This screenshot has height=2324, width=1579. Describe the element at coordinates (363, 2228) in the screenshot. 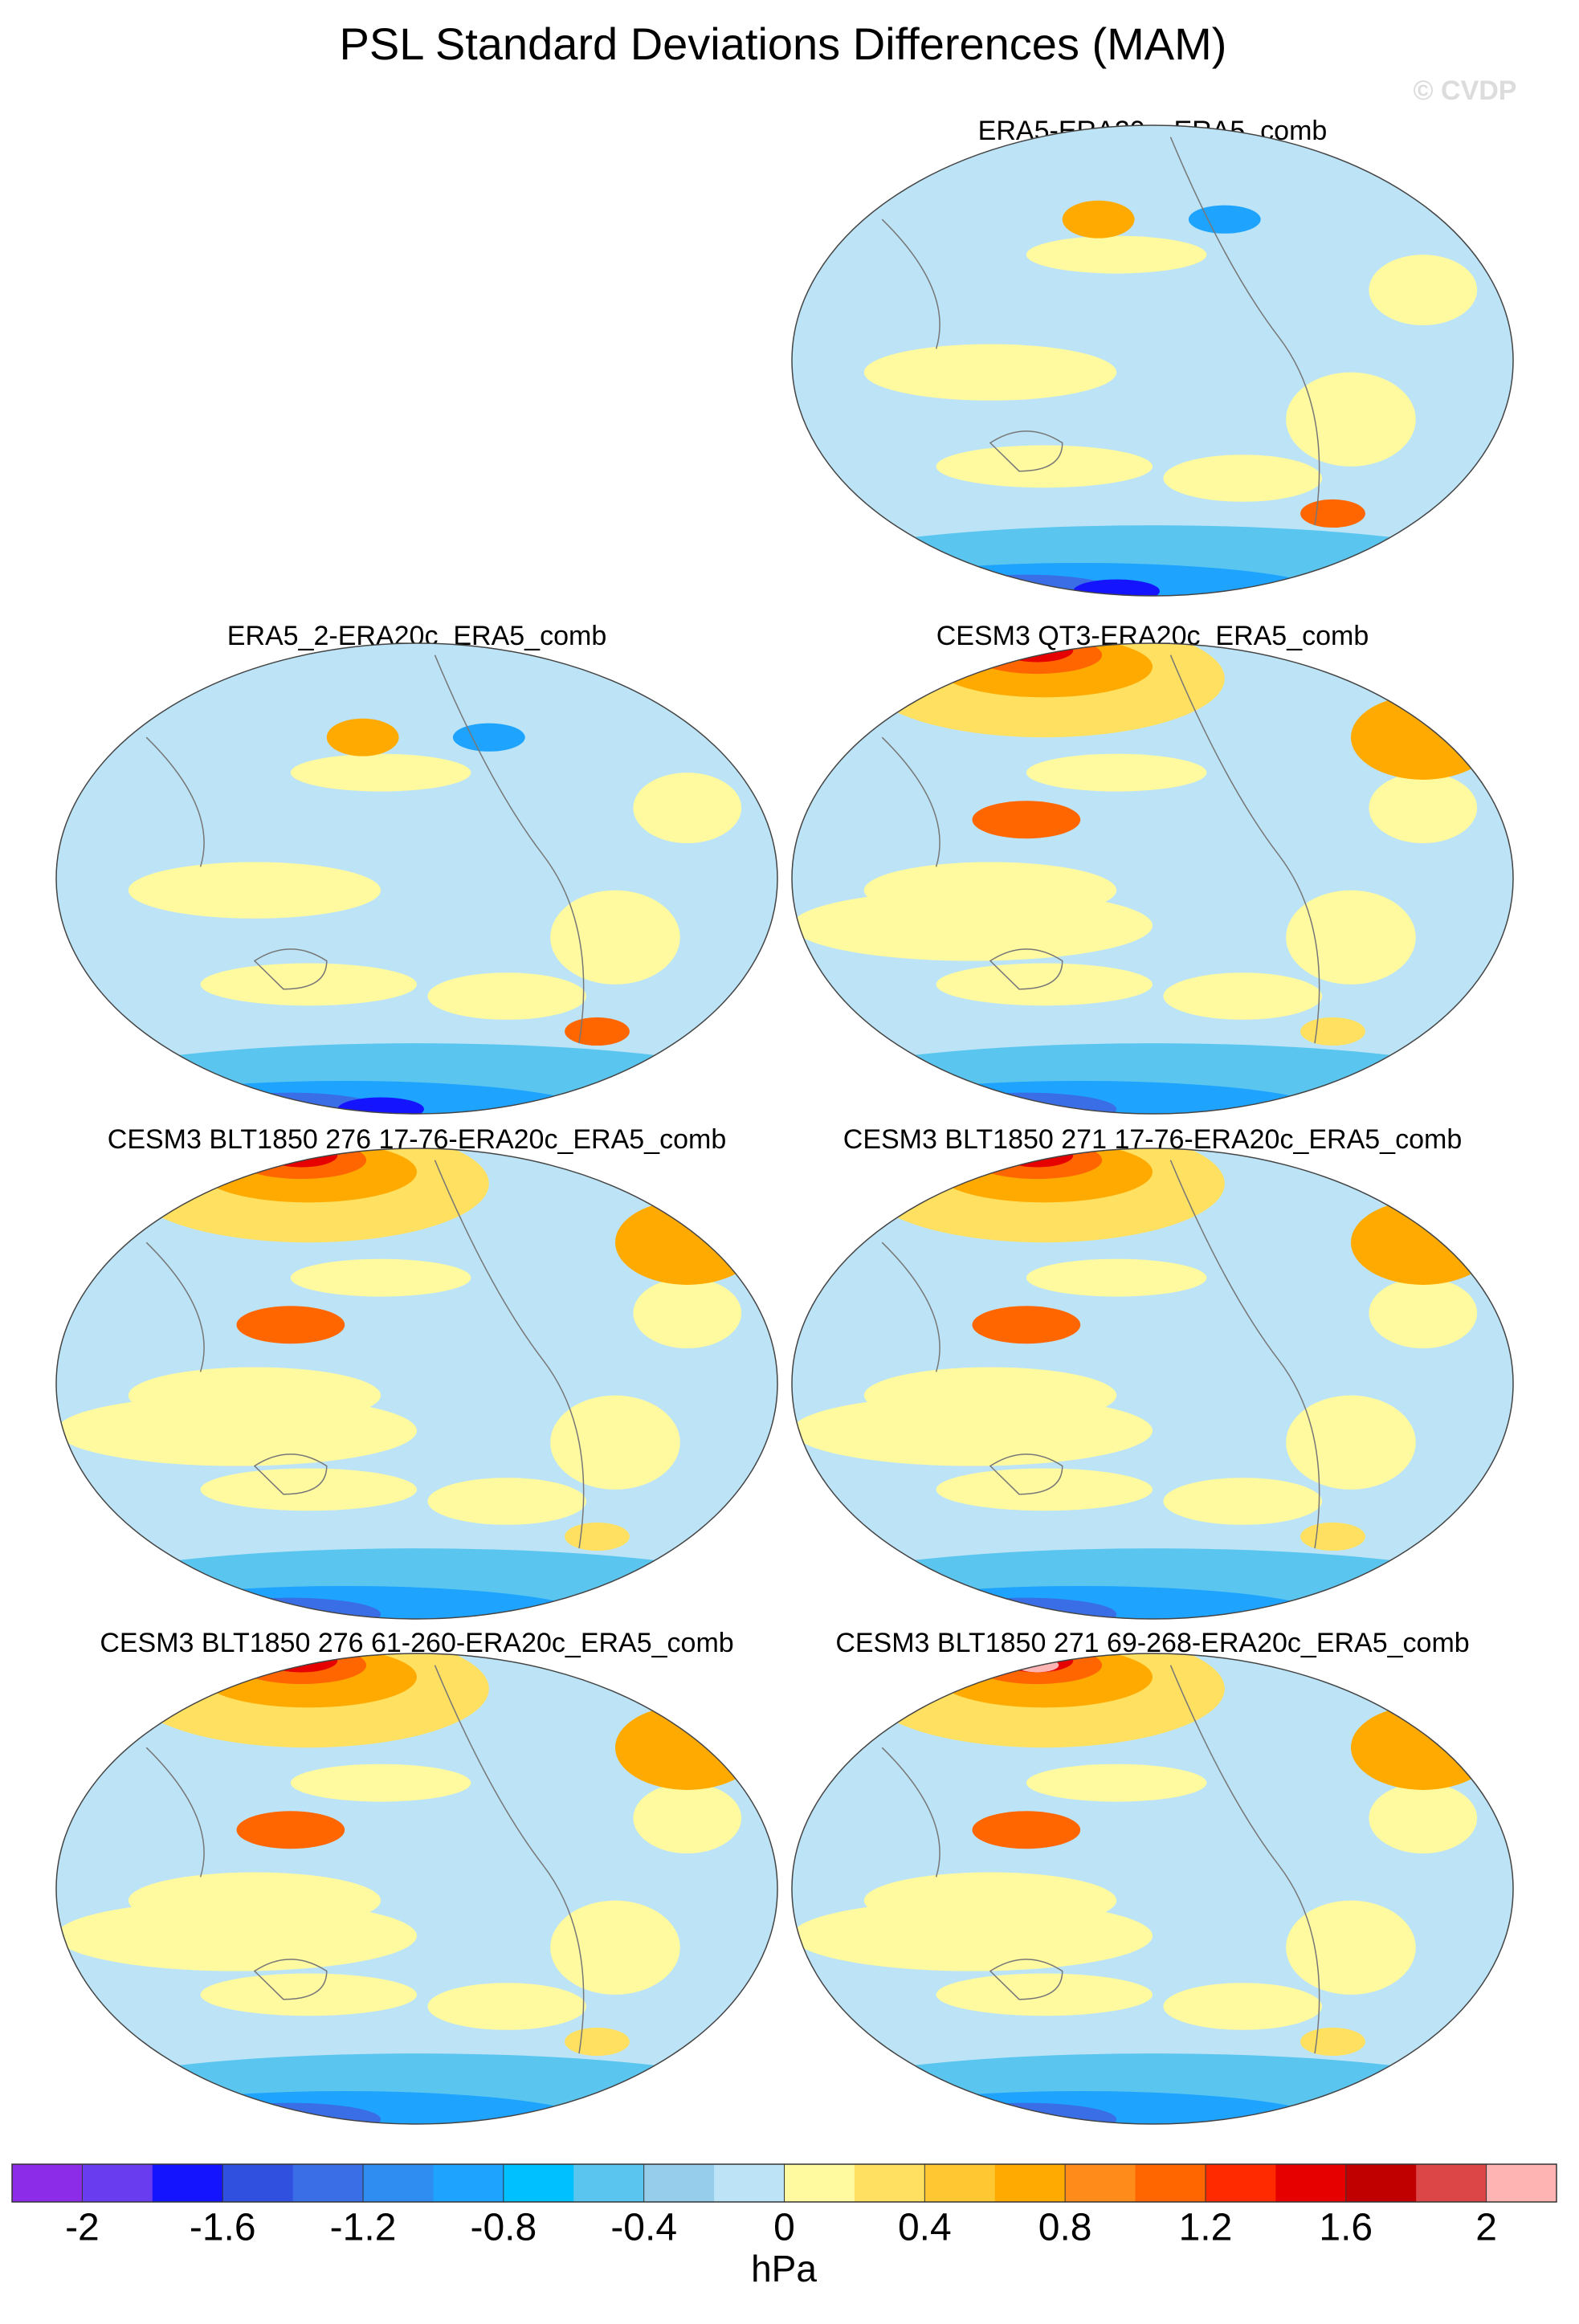

I see `colorbar-tick-label: -1.2` at that location.